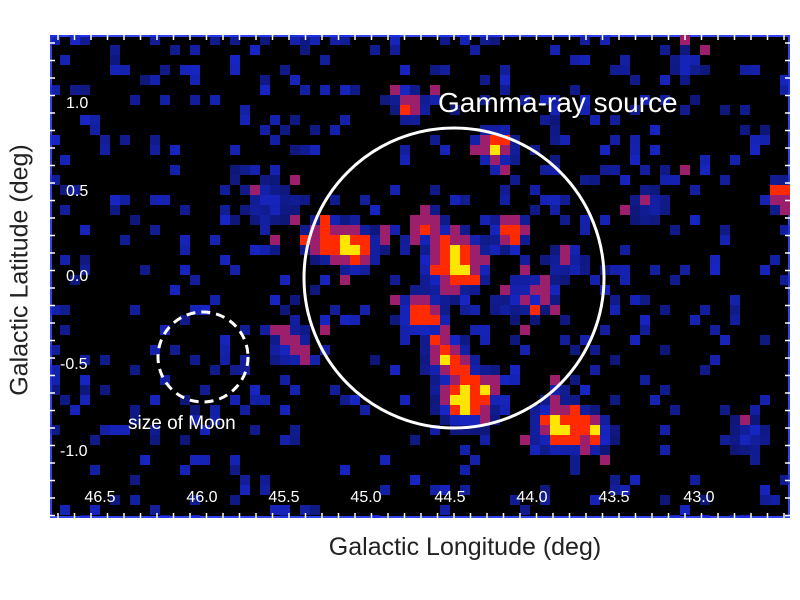 This screenshot has width=800, height=600. Describe the element at coordinates (203, 357) in the screenshot. I see `moon-size-circle` at that location.